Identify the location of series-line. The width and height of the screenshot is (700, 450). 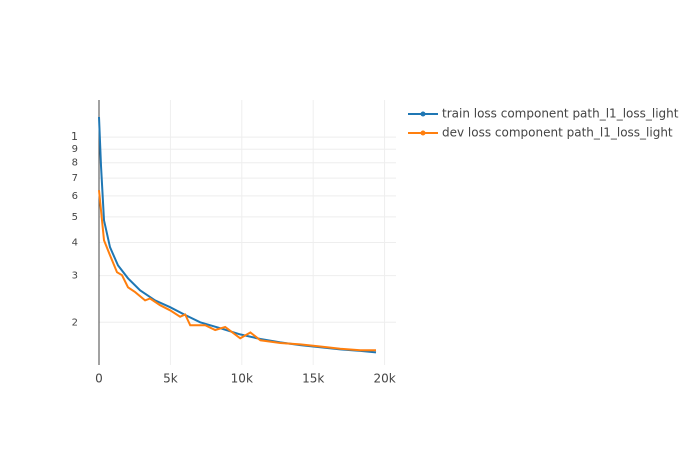
(237, 271).